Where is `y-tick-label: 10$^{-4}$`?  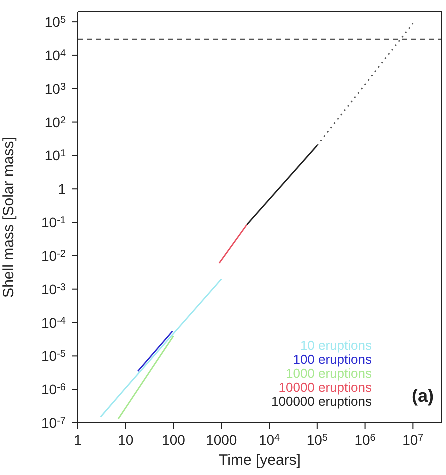 y-tick-label: 10$^{-4}$ is located at coordinates (54, 322).